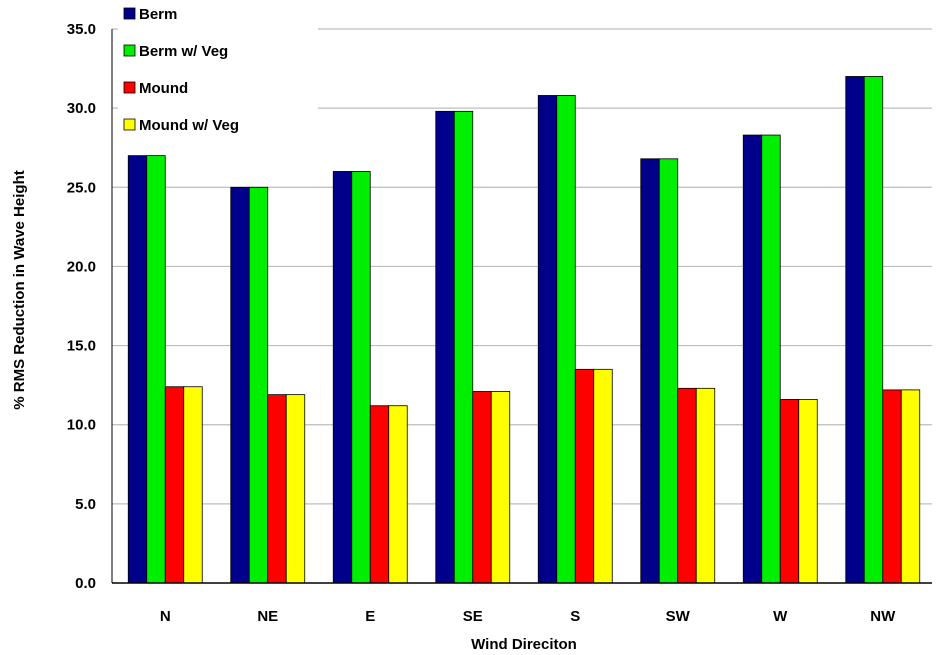  I want to click on legend-label: Mound, so click(163, 88).